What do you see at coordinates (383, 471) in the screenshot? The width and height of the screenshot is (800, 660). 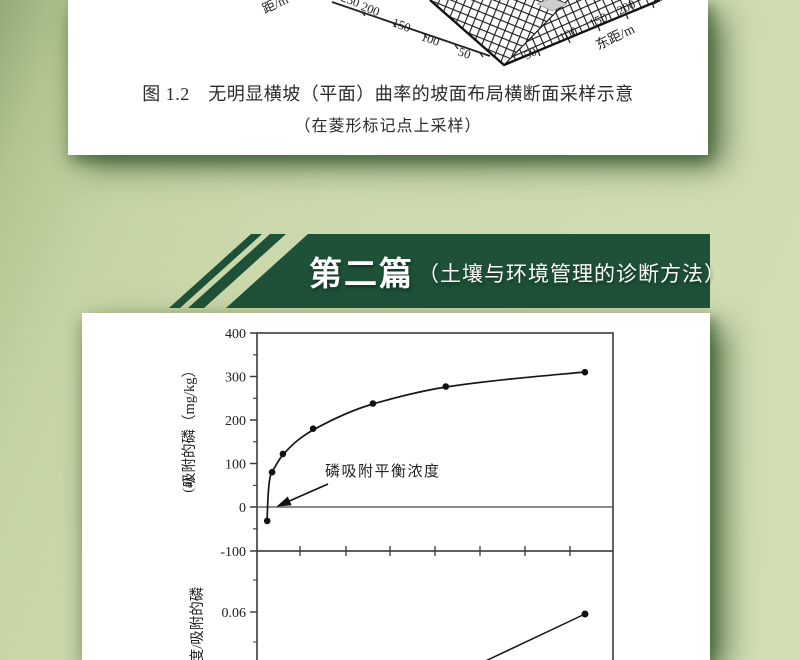 I see `equilibrium-annotation: 磷吸附平衡浓度` at bounding box center [383, 471].